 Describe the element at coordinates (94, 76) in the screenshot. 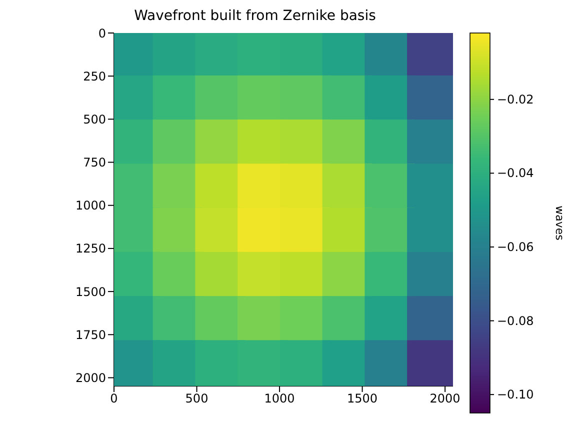

I see `y-tick-label: 250` at that location.